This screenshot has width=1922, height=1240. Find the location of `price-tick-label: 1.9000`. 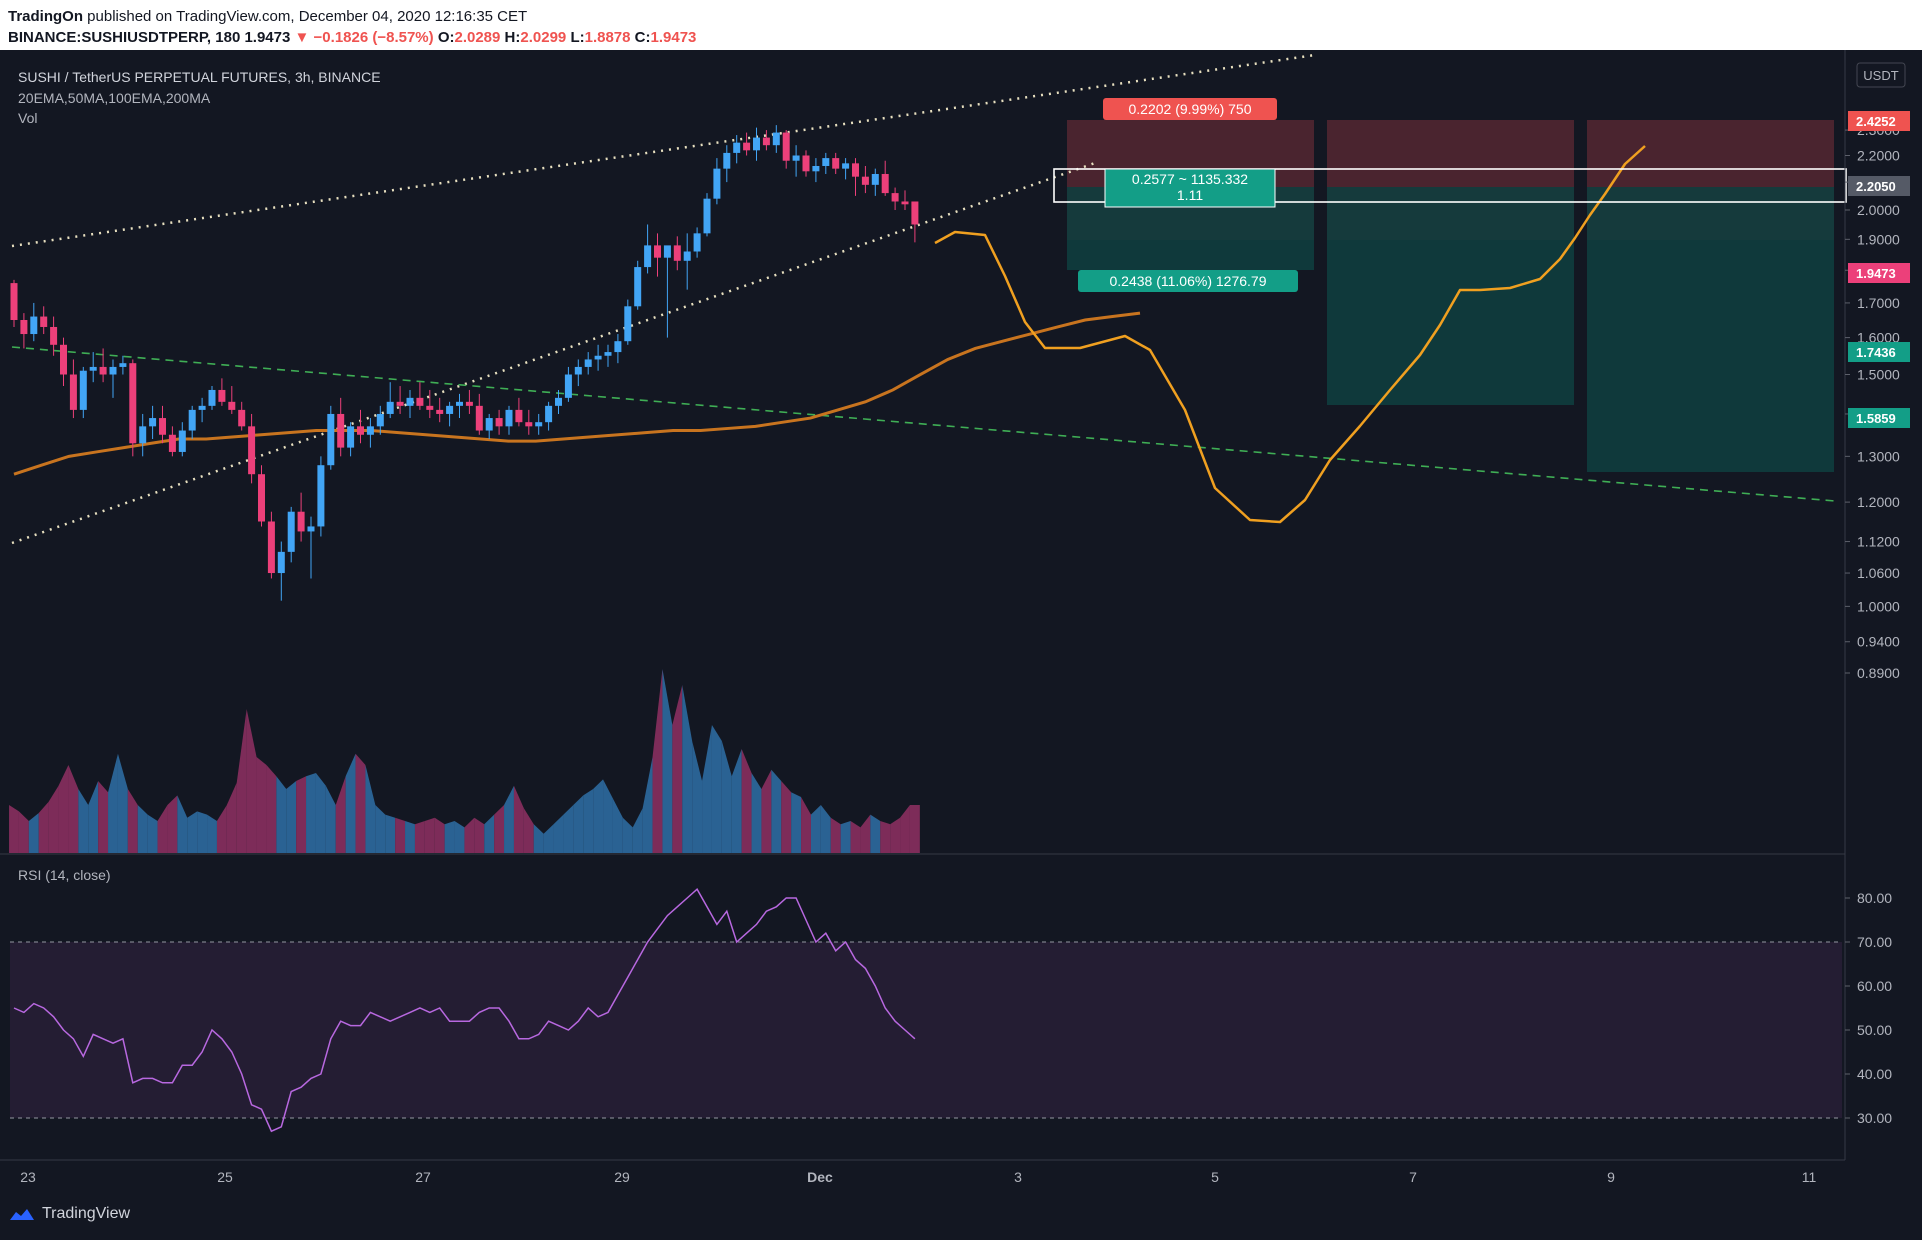

price-tick-label: 1.9000 is located at coordinates (1878, 239).